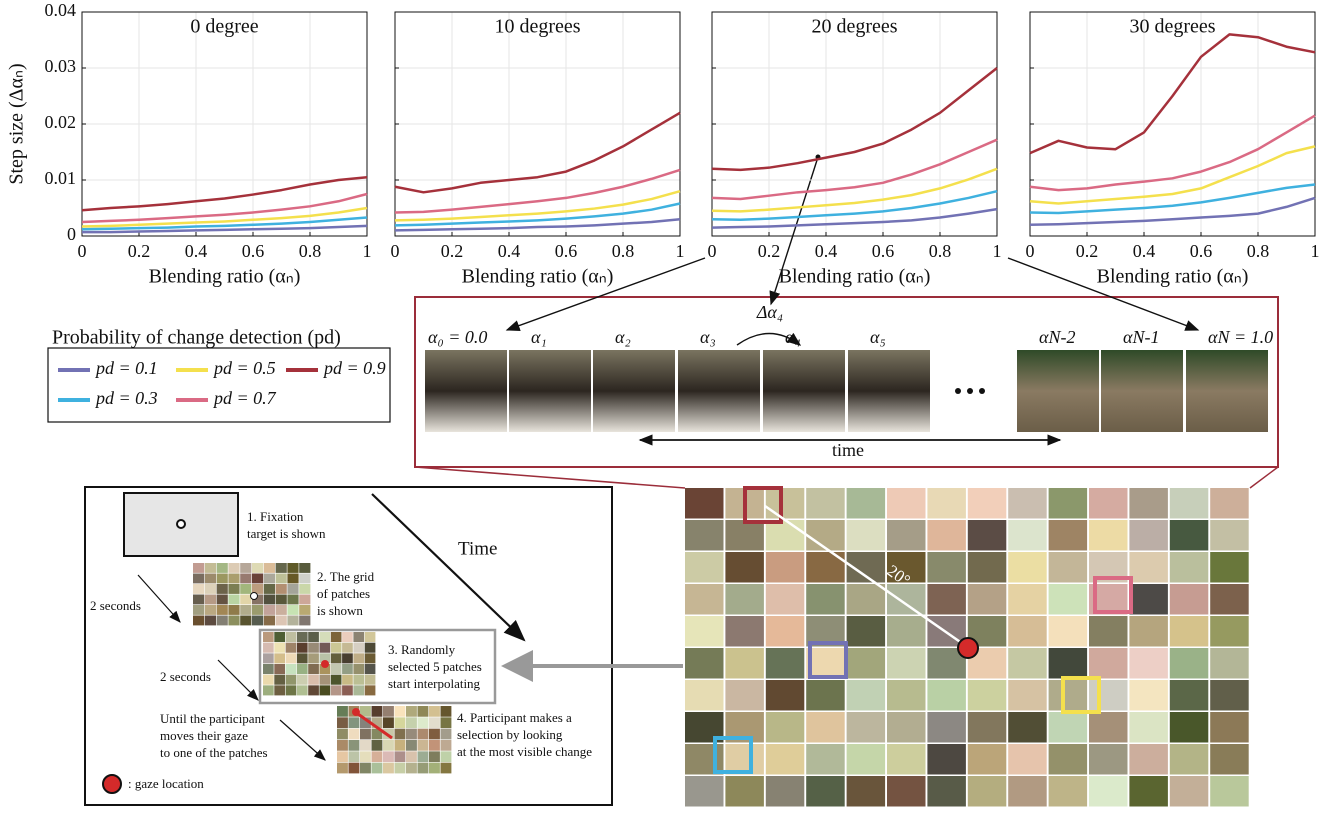 Image resolution: width=1343 pixels, height=813 pixels. What do you see at coordinates (322, 668) in the screenshot?
I see `mini-grids` at bounding box center [322, 668].